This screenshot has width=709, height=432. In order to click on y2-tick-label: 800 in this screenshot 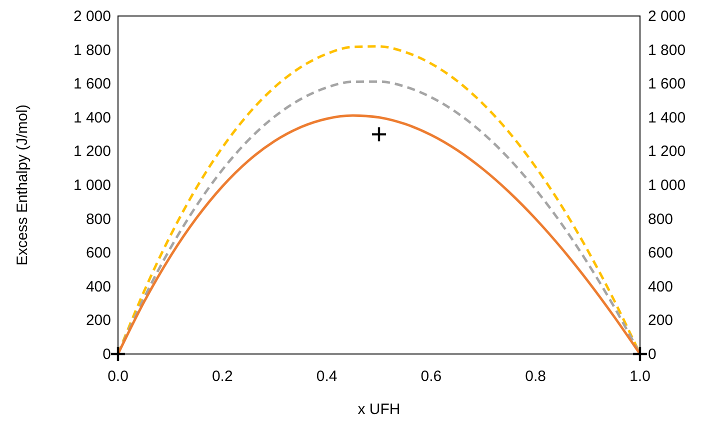, I will do `click(661, 219)`.